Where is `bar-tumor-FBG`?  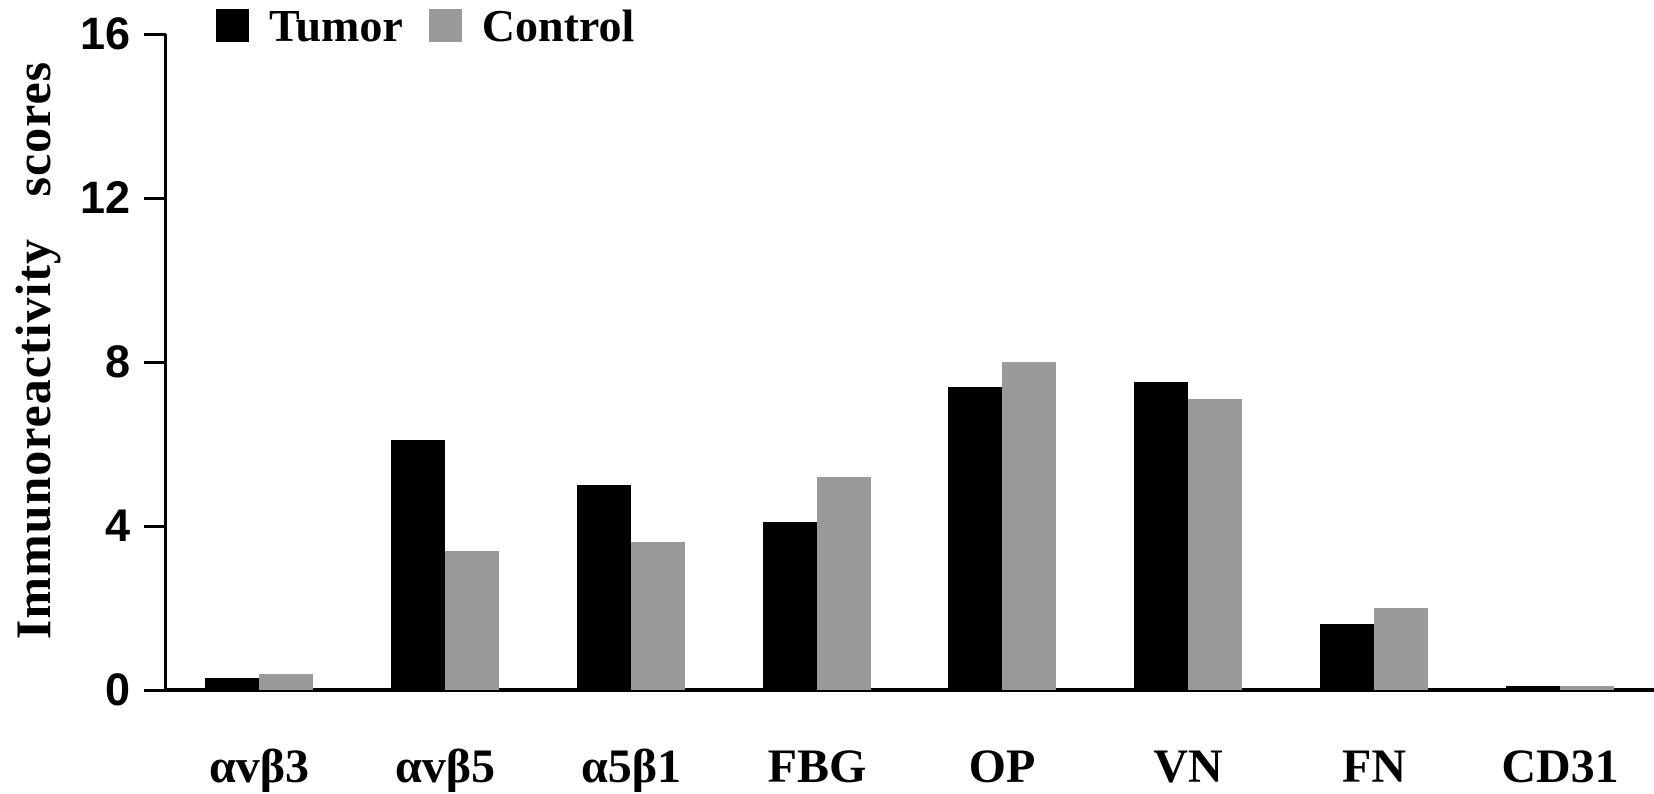 bar-tumor-FBG is located at coordinates (790, 606).